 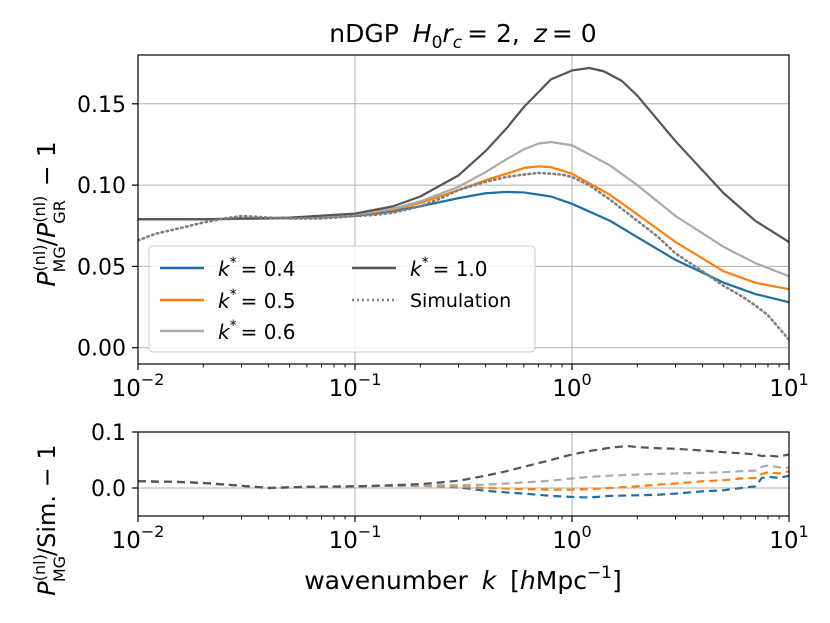 I want to click on main-x-tick-label: 10⁻¹, so click(x=355, y=386).